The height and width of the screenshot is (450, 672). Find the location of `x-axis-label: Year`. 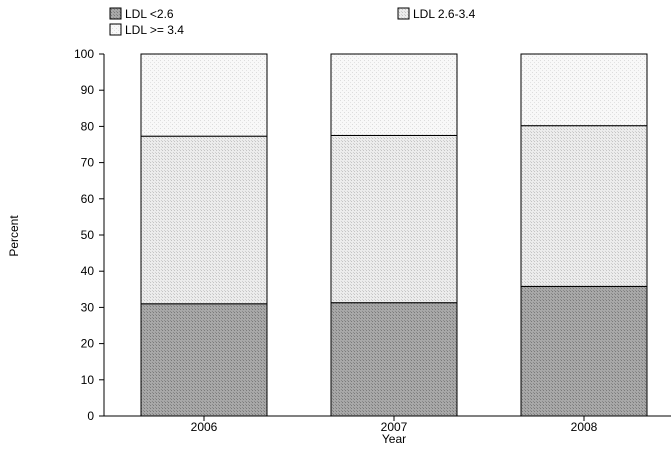

x-axis-label: Year is located at coordinates (394, 439).